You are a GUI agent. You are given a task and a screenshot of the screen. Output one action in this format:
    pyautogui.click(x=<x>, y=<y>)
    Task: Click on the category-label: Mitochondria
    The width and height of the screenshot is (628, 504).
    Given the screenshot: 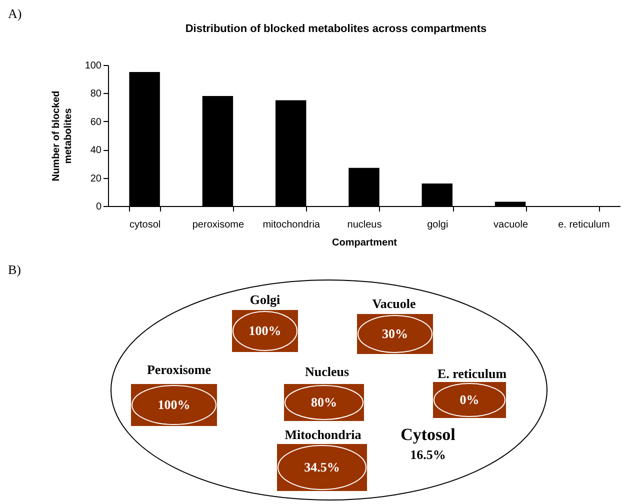 What is the action you would take?
    pyautogui.click(x=323, y=434)
    